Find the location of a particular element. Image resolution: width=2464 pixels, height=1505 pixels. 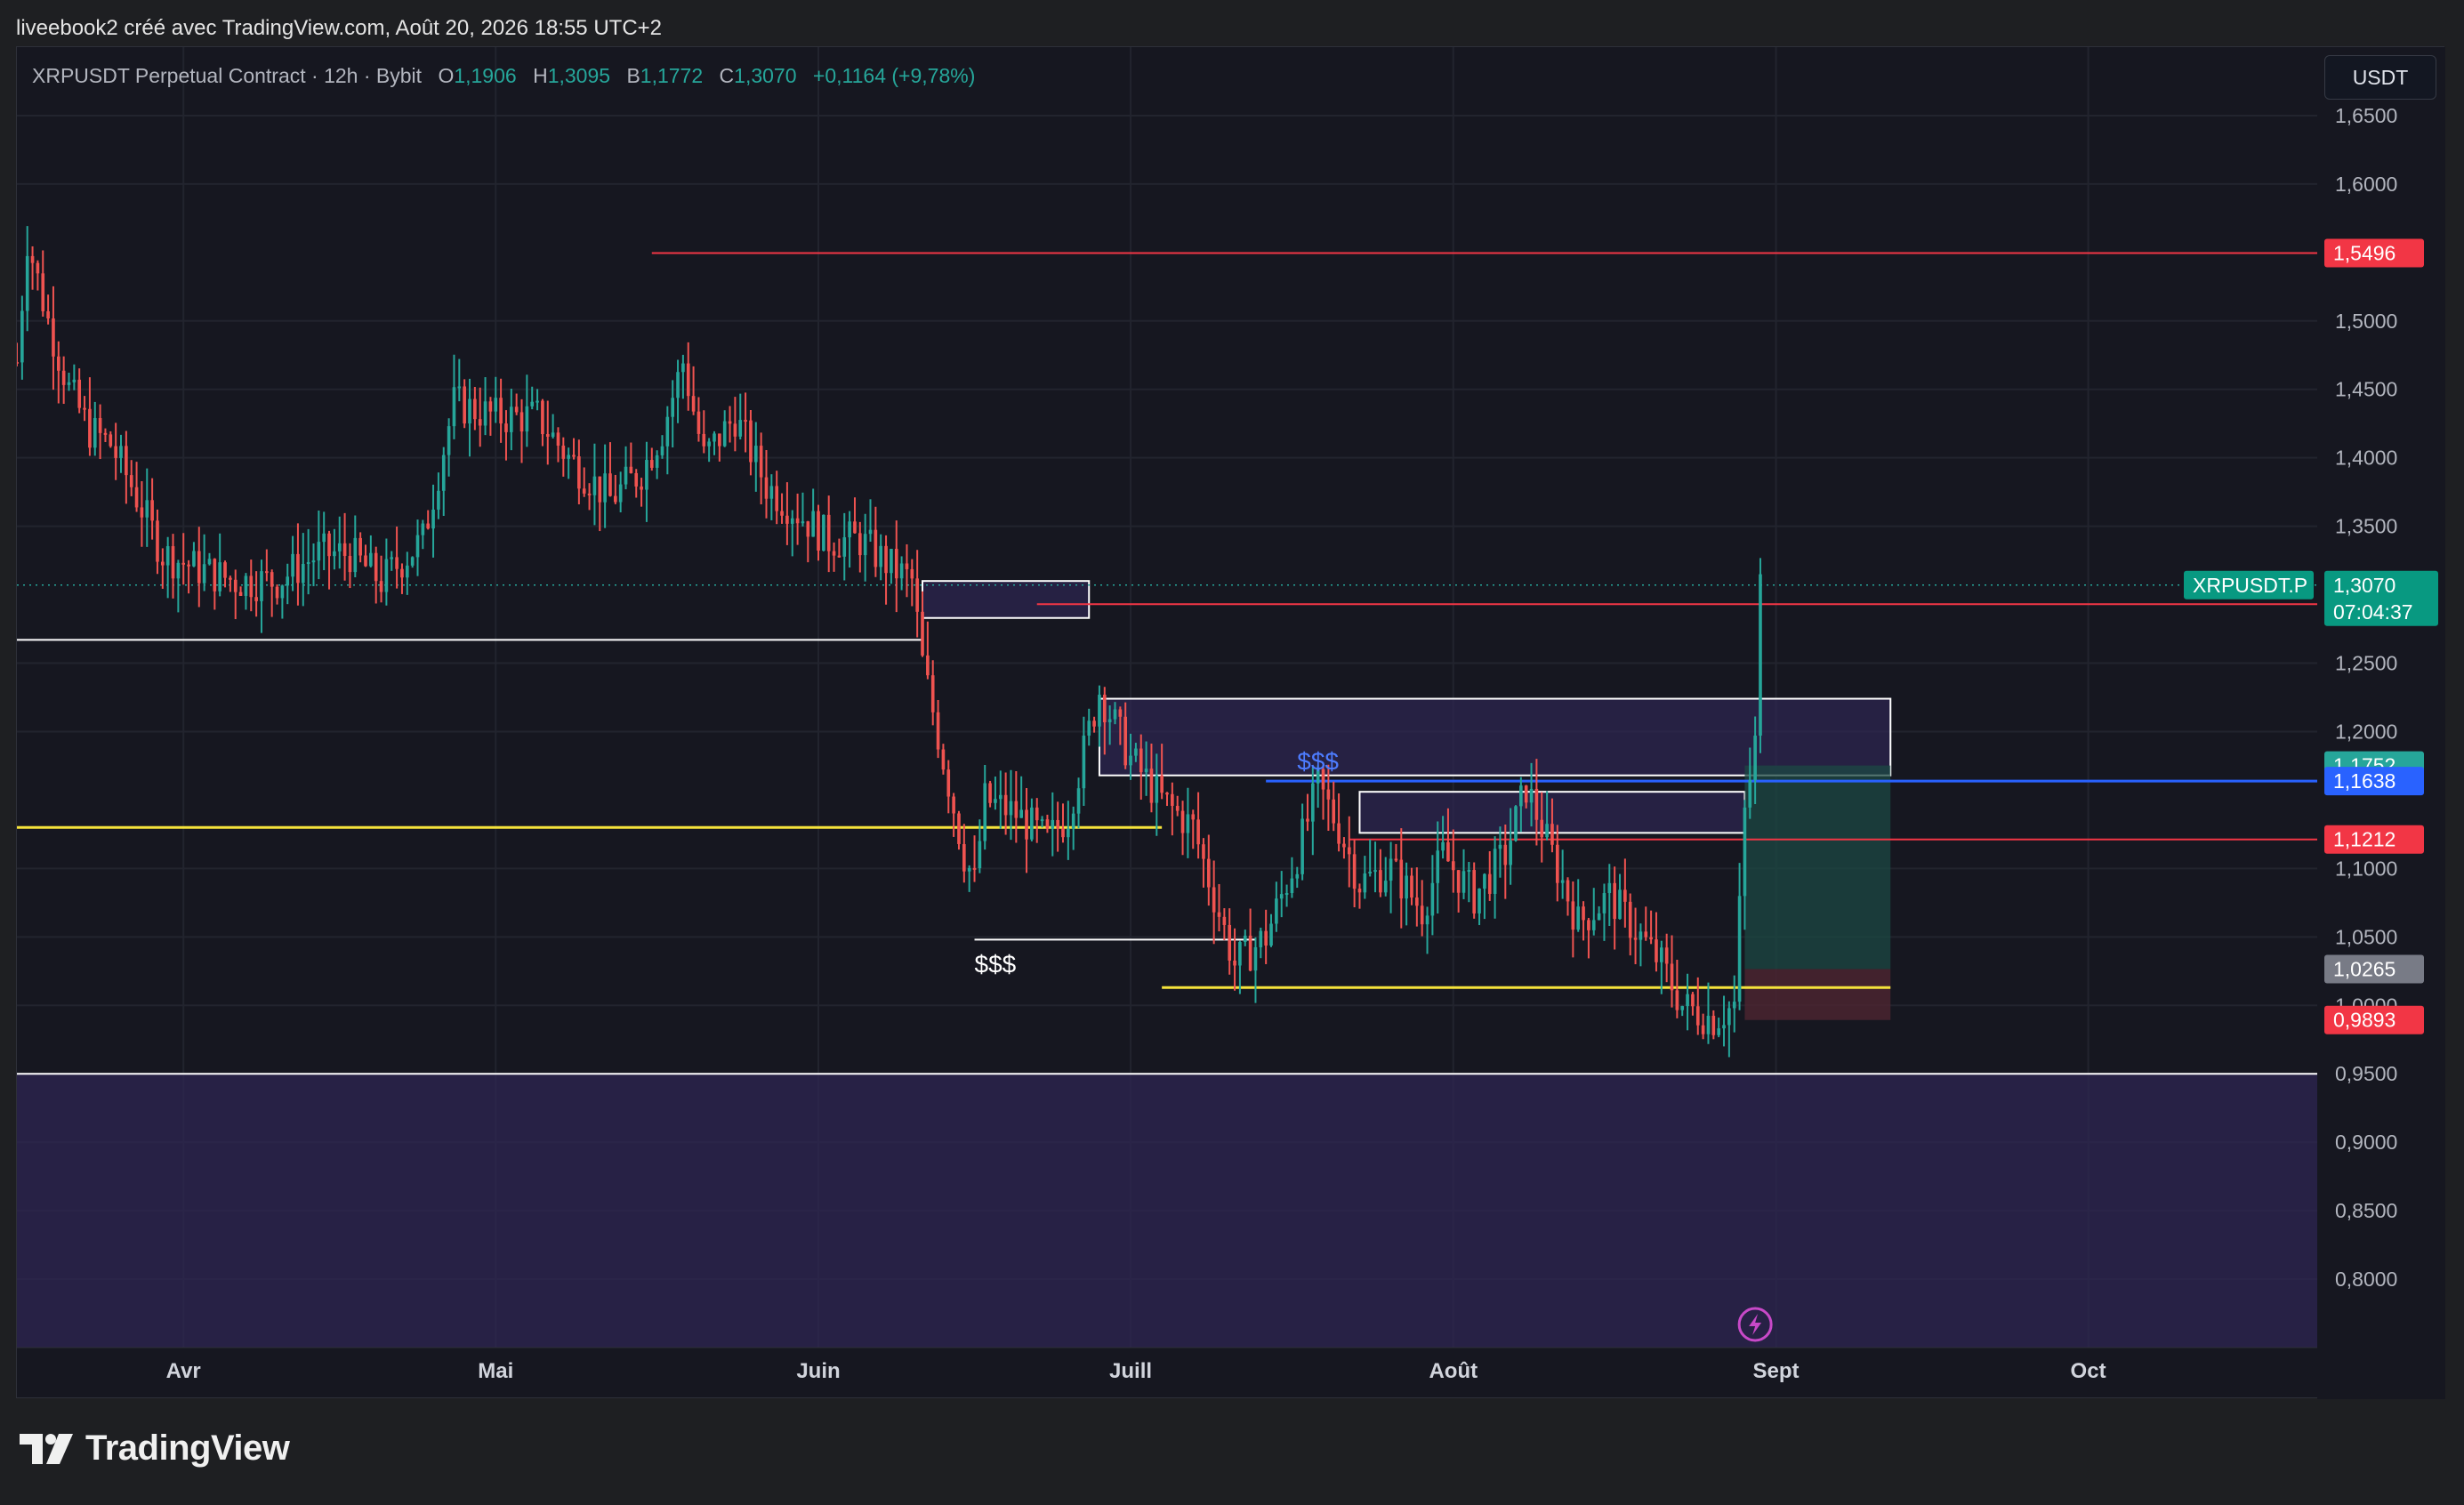

close-value: 1,3070 is located at coordinates (766, 75).